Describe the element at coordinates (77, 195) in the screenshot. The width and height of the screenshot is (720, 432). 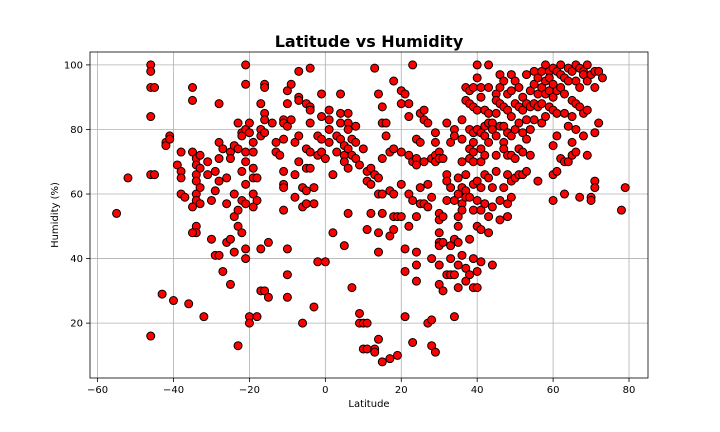
I see `y-axis-ticks: 20 40 60 80 100` at that location.